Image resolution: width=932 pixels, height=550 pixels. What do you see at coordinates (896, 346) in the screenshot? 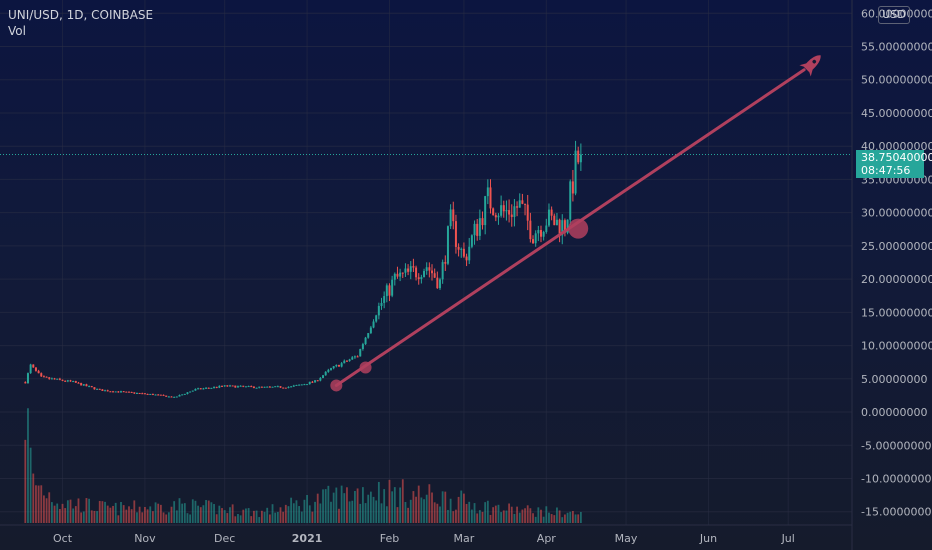
I see `y-tick-label: 10.00000000` at bounding box center [896, 346].